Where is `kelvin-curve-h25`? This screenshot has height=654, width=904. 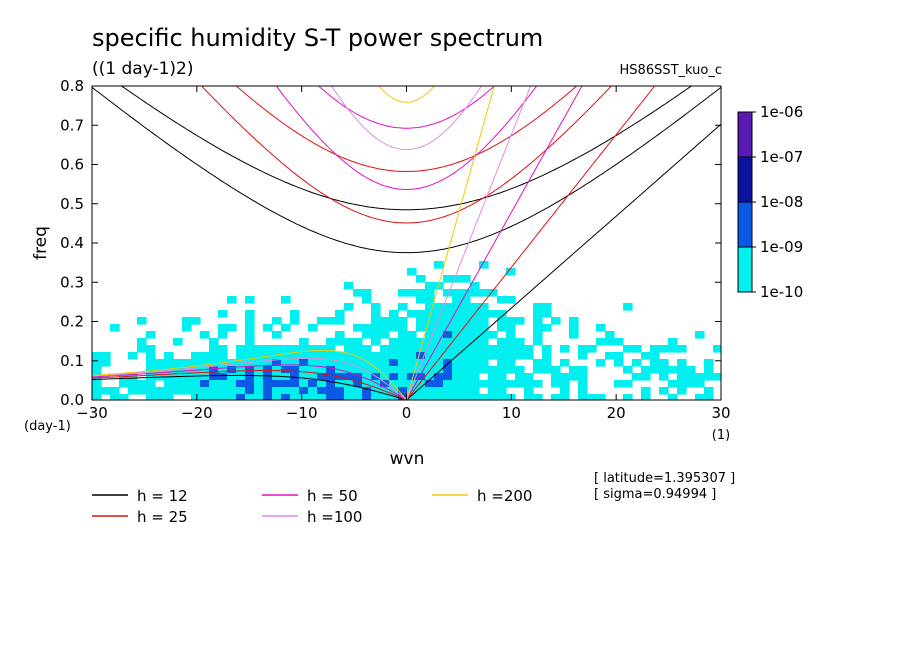 kelvin-curve-h25 is located at coordinates (531, 243).